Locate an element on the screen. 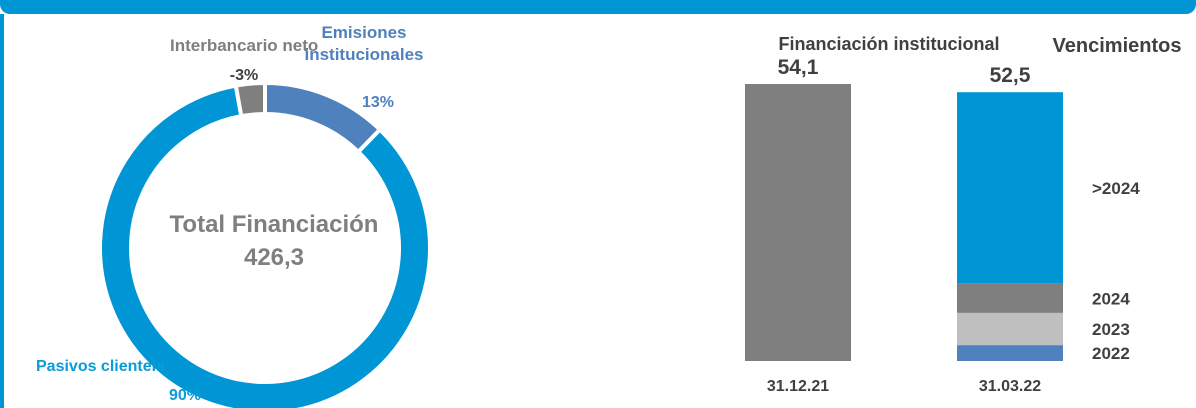 The height and width of the screenshot is (408, 1196). legend-title: Vencimientos is located at coordinates (1117, 46).